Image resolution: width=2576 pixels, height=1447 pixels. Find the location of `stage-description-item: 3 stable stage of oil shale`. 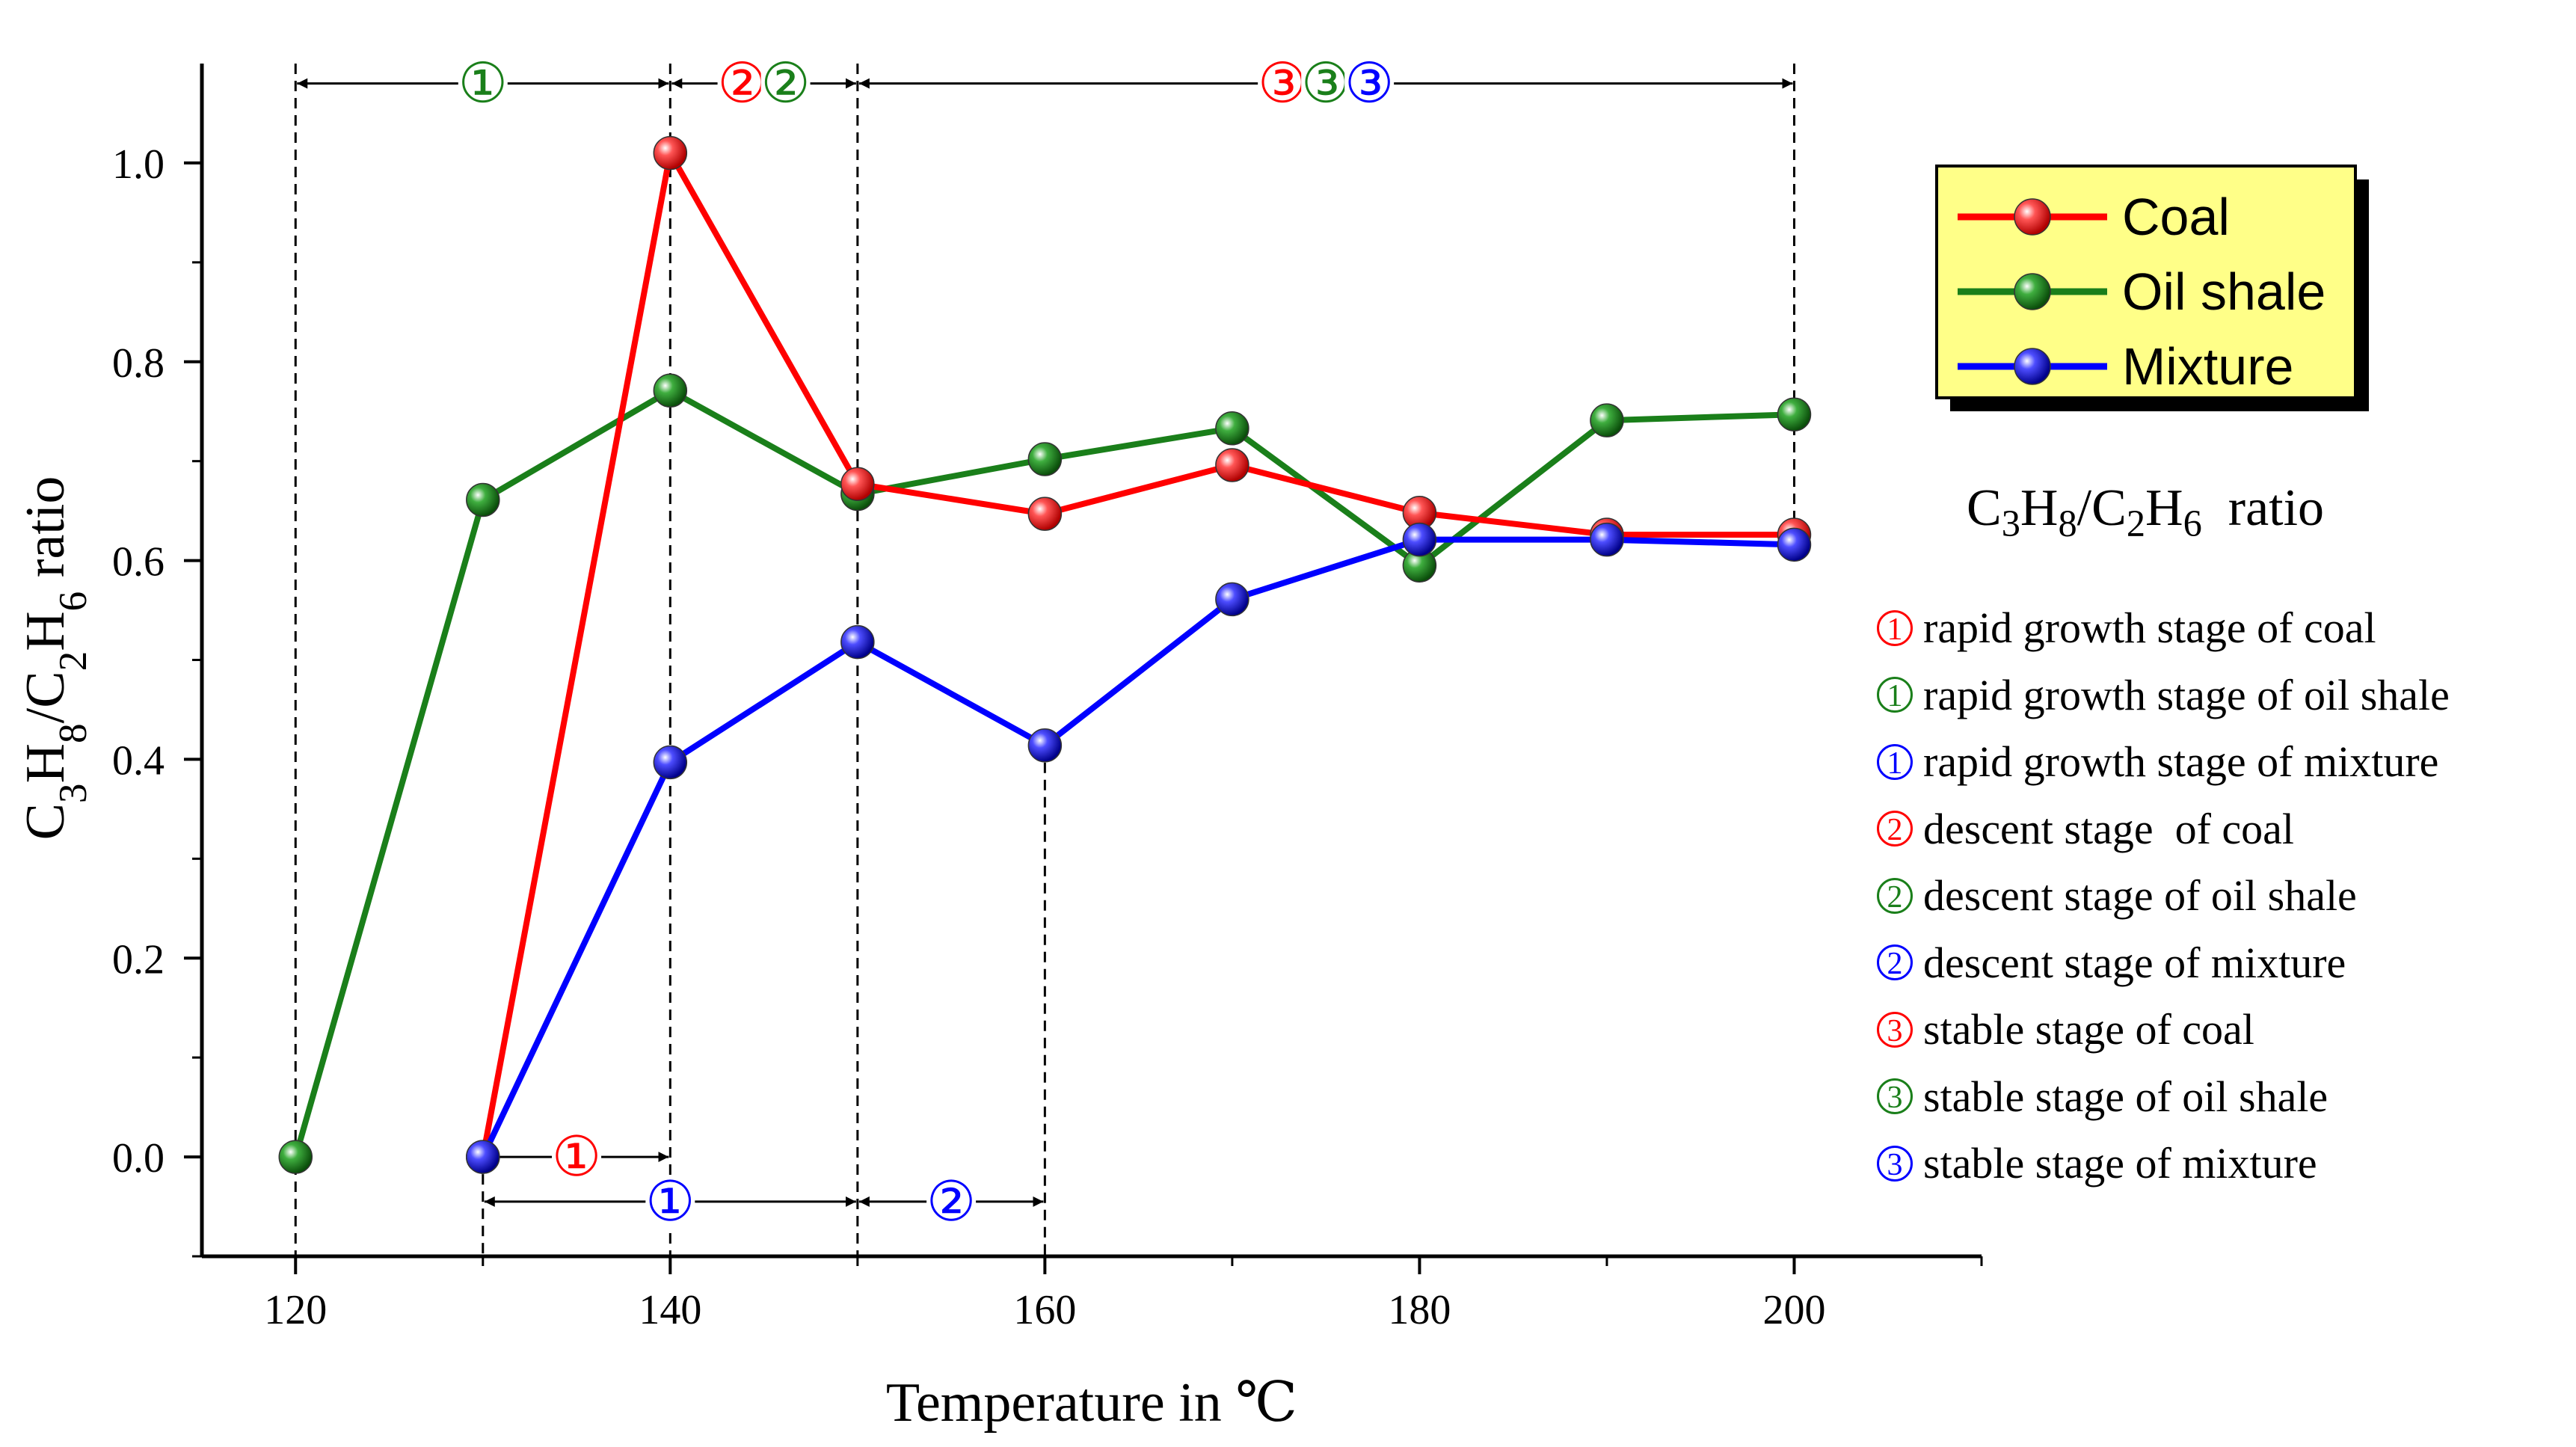

stage-description-item: 3 stable stage of oil shale is located at coordinates (2163, 1097).